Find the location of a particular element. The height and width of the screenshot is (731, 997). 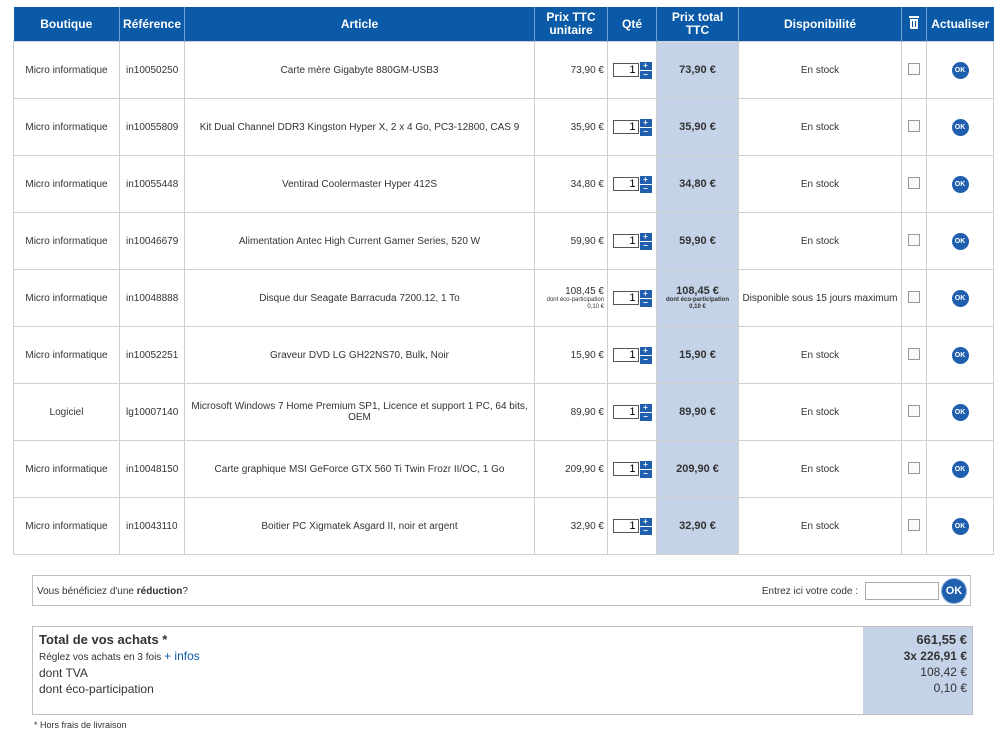

cell-reference: in10050250 is located at coordinates (152, 70).